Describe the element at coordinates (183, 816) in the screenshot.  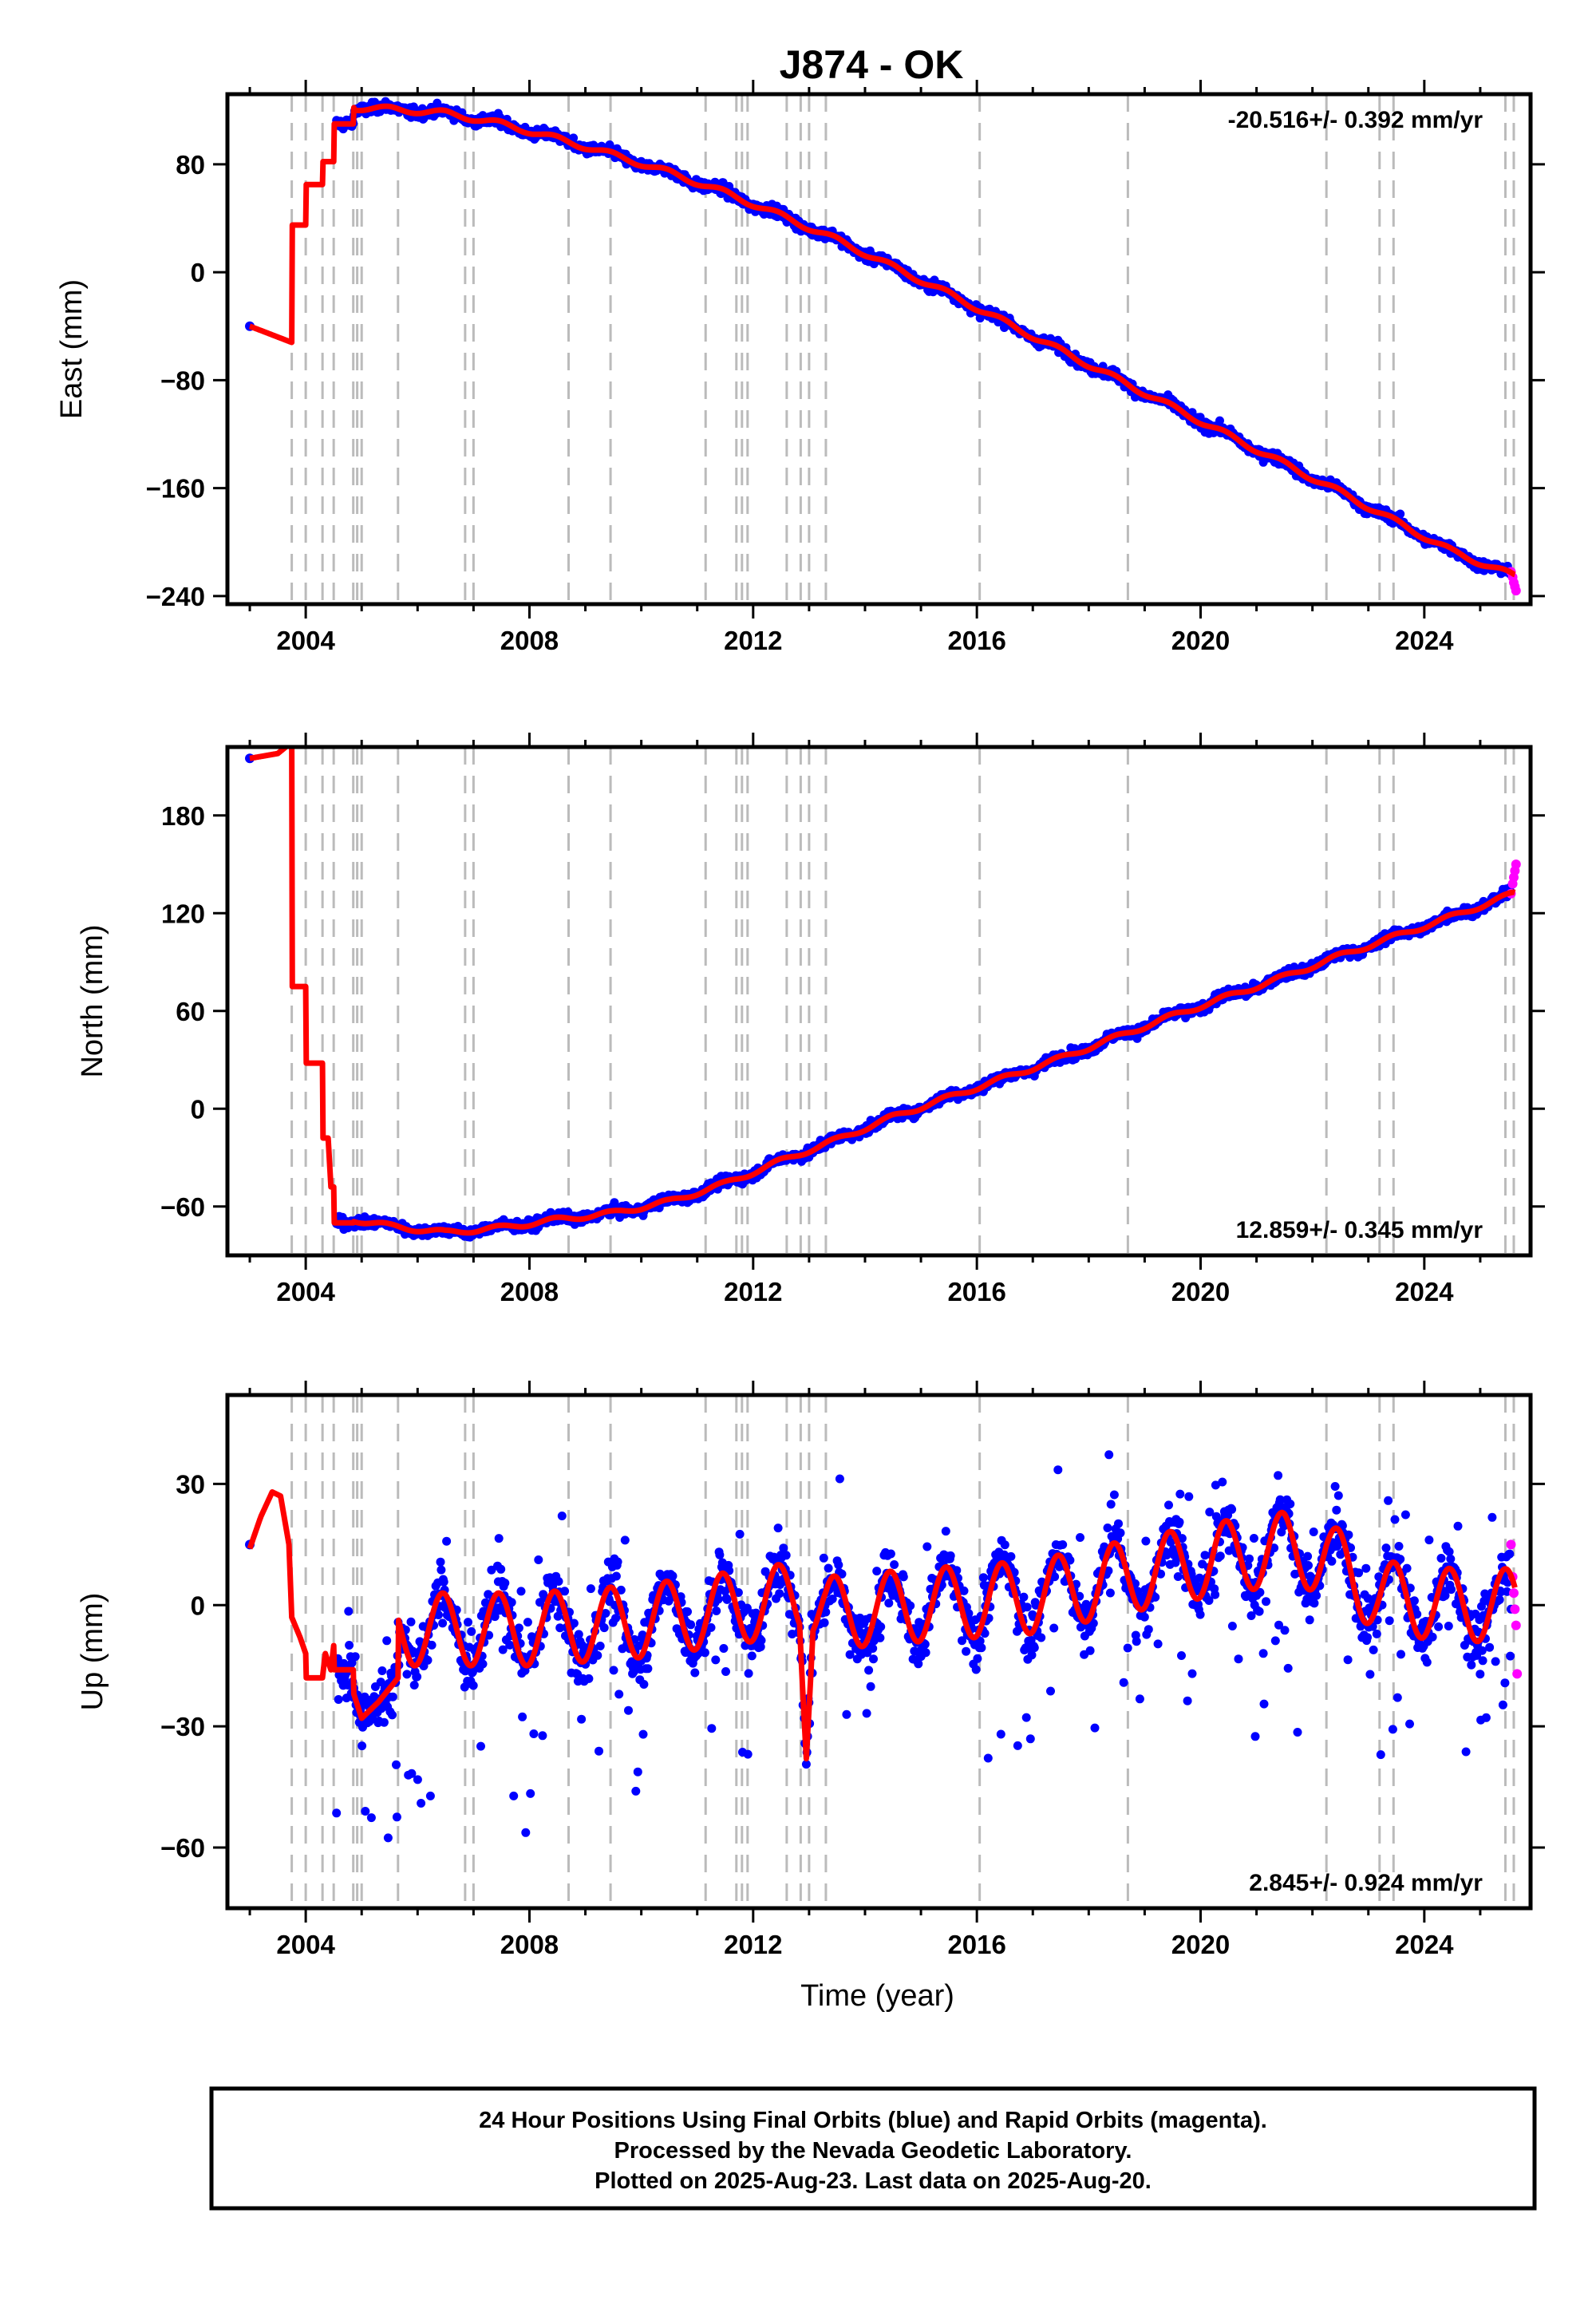
I see `y-tick-label: 180` at that location.